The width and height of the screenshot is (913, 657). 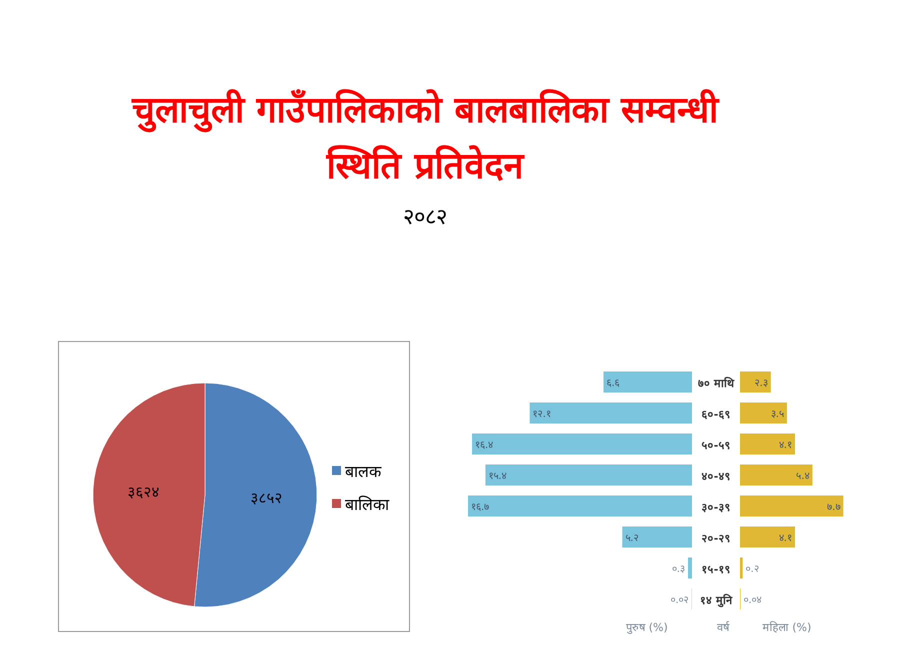 I want to click on data-label: ५.२, so click(x=631, y=538).